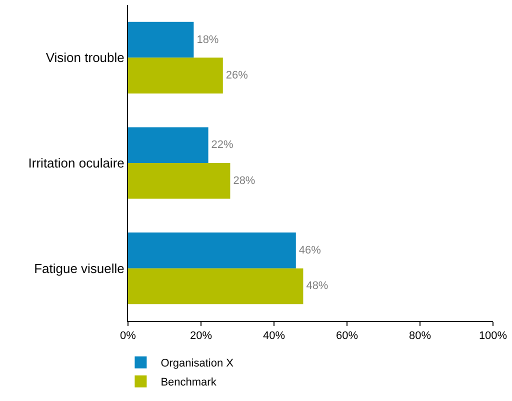 The image size is (512, 401). Describe the element at coordinates (244, 180) in the screenshot. I see `data-label: 28%` at that location.